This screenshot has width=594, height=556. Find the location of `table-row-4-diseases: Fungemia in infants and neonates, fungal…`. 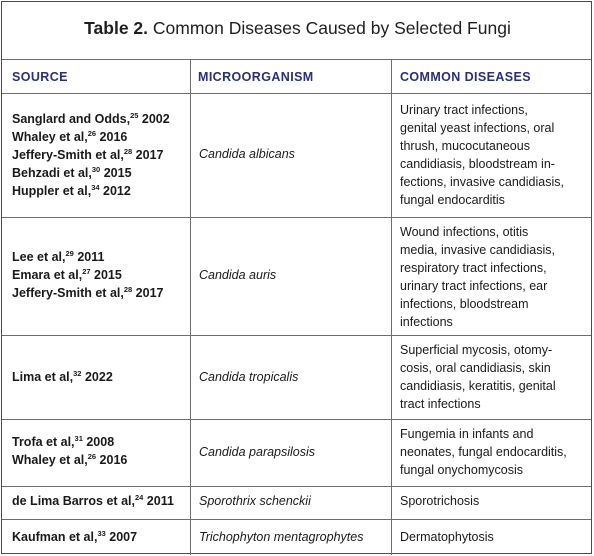

table-row-4-diseases: Fungemia in infants and neonates, fungal… is located at coordinates (483, 452).